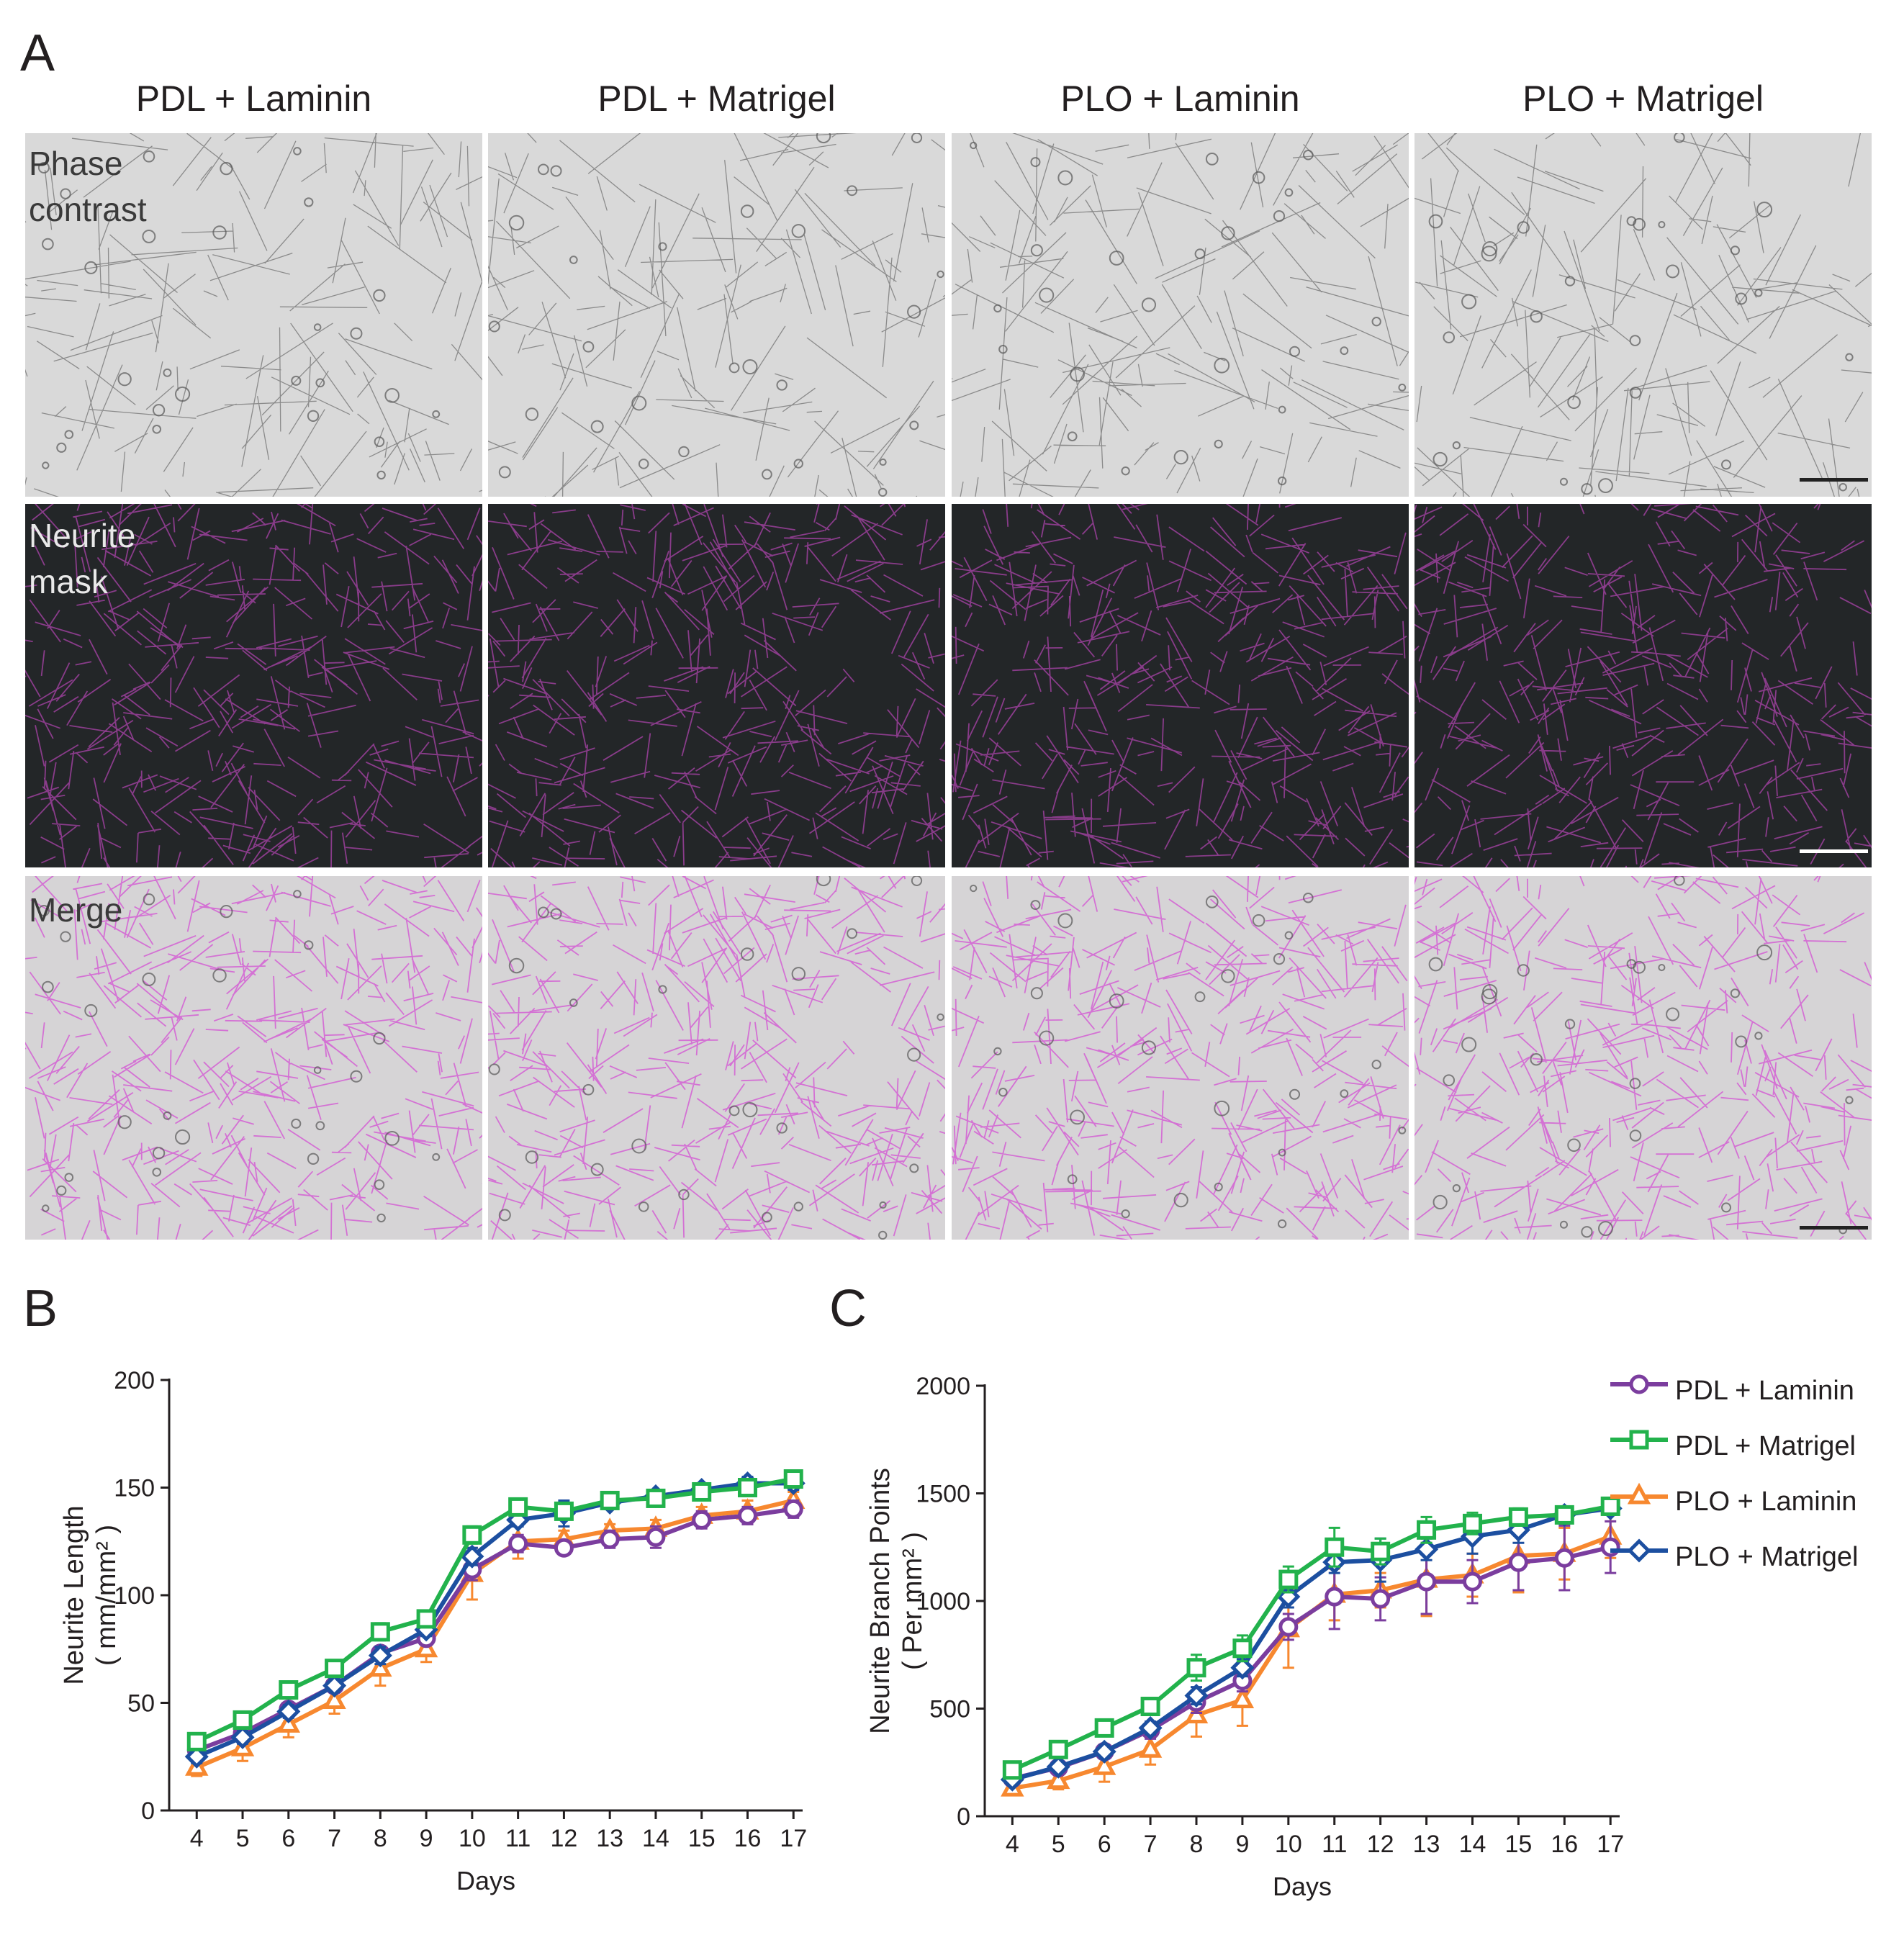 This screenshot has width=1904, height=1935. Describe the element at coordinates (943, 1601) in the screenshot. I see `y-tick-label: 1000` at that location.